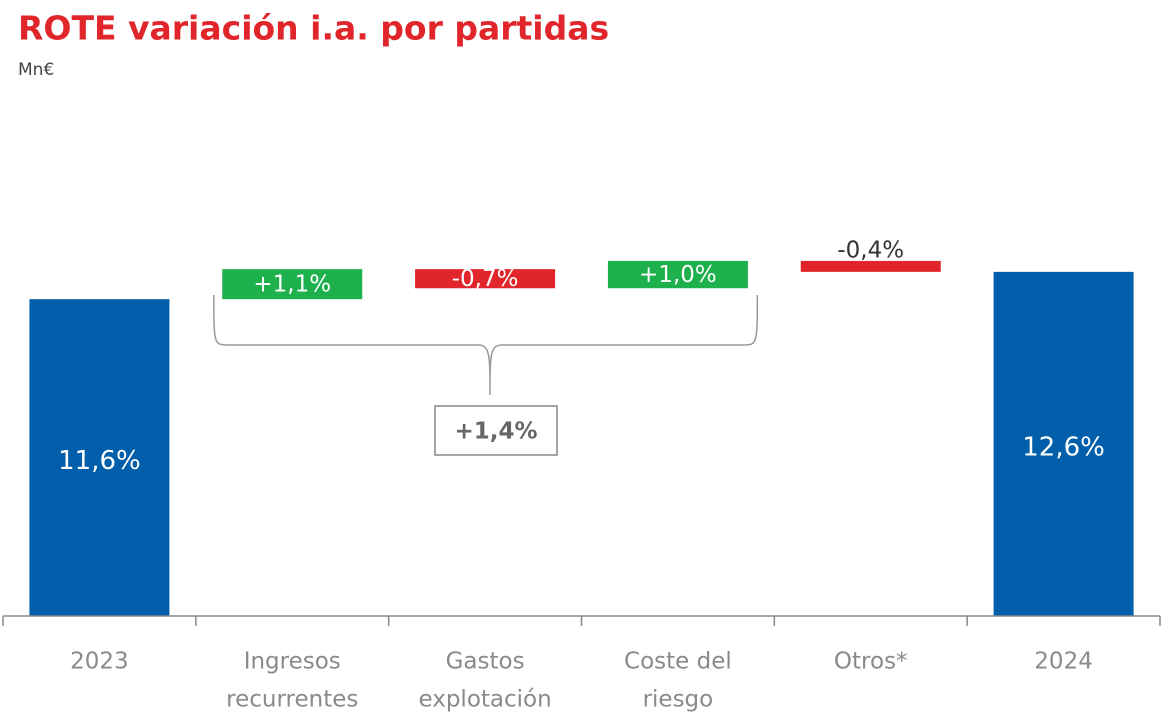 The image size is (1161, 716). Describe the element at coordinates (313, 28) in the screenshot. I see `chart-title: ROTE variación i.a. por partidas` at that location.